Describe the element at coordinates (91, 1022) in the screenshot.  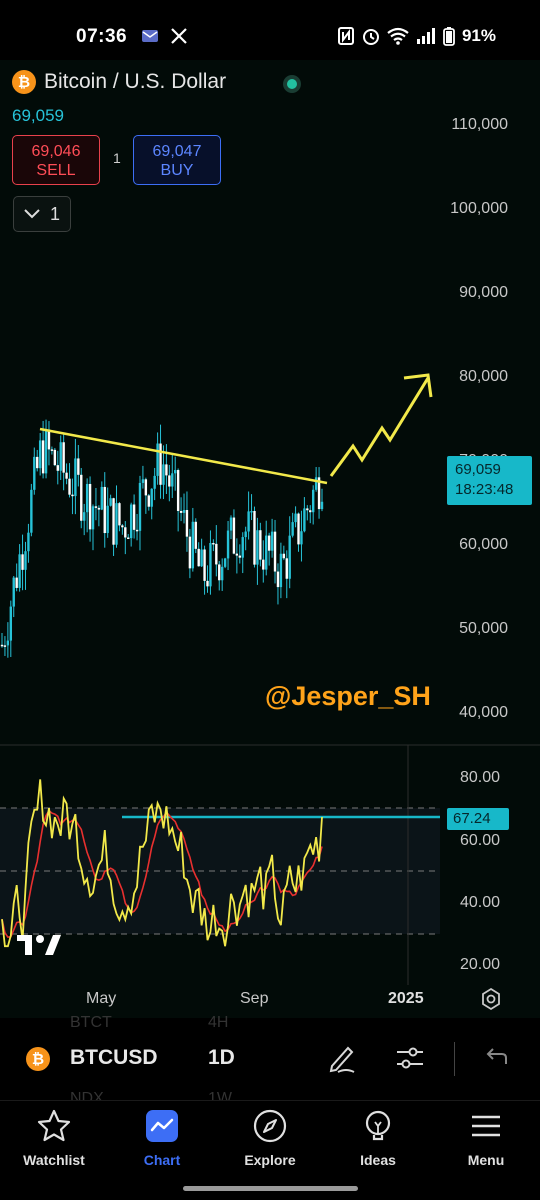
I see `scroll-ghost-text: BTCT` at that location.